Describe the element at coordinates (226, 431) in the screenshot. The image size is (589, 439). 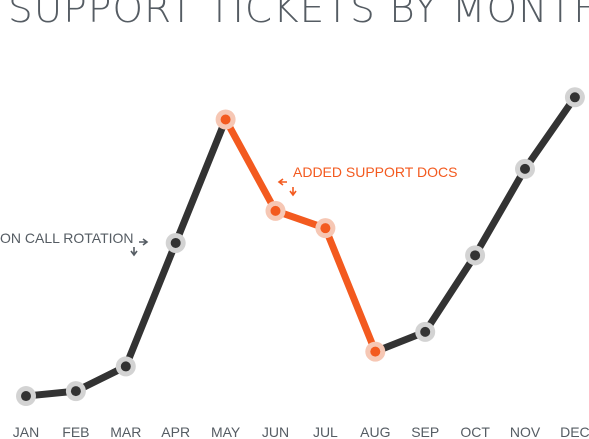
I see `x-tick-label-may: MAY` at that location.